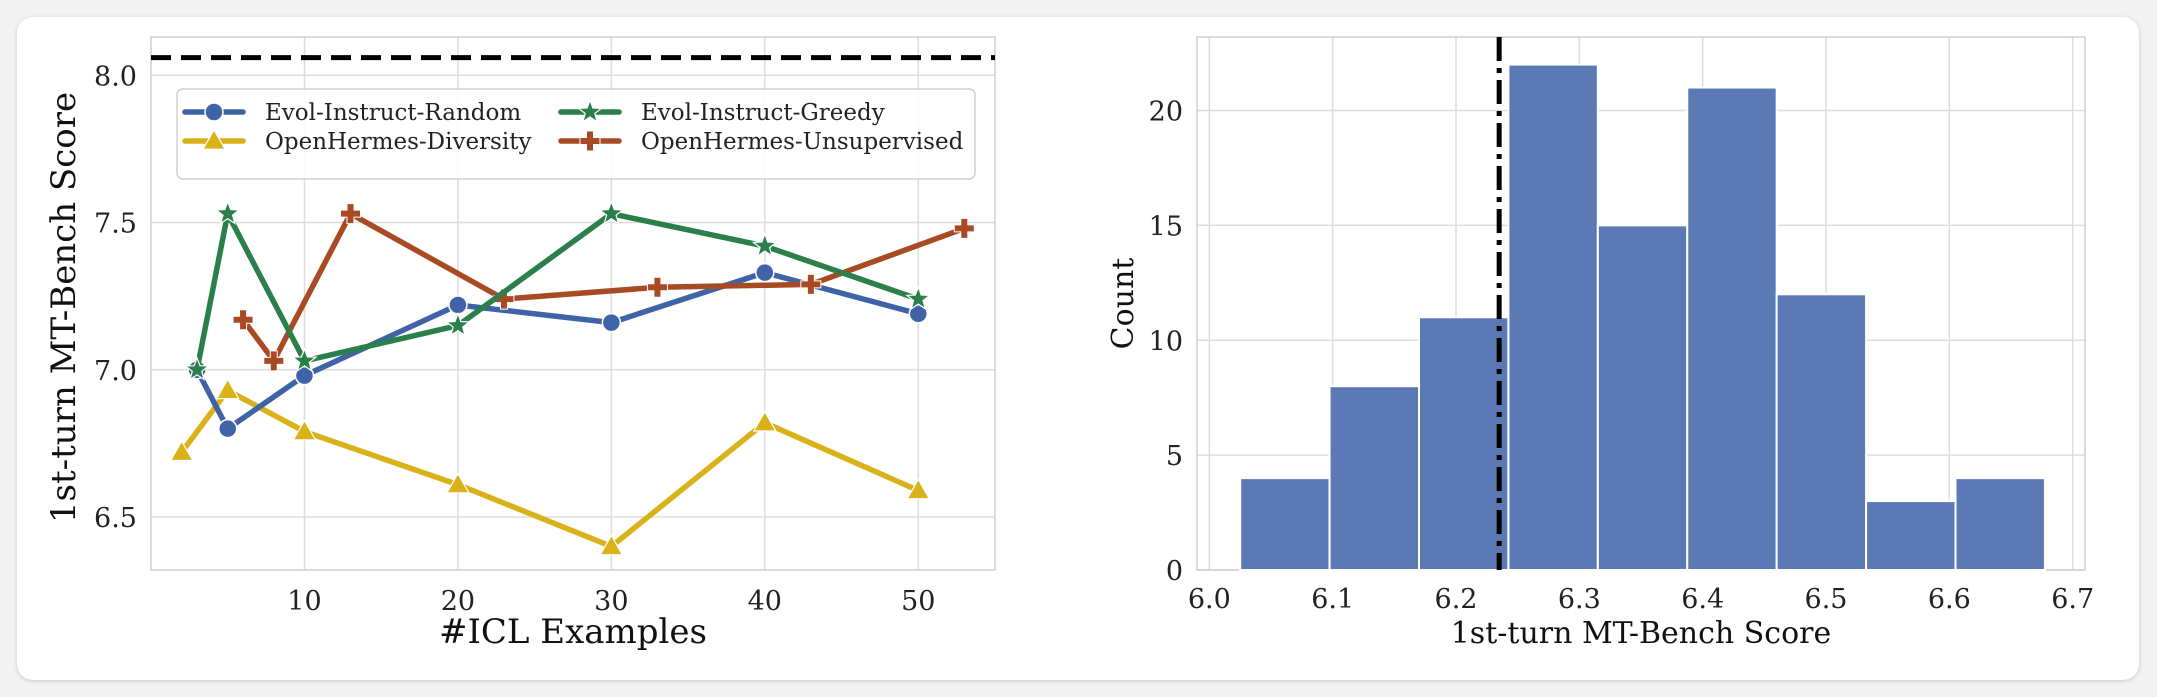 The height and width of the screenshot is (697, 2157). I want to click on legend-box, so click(576, 134).